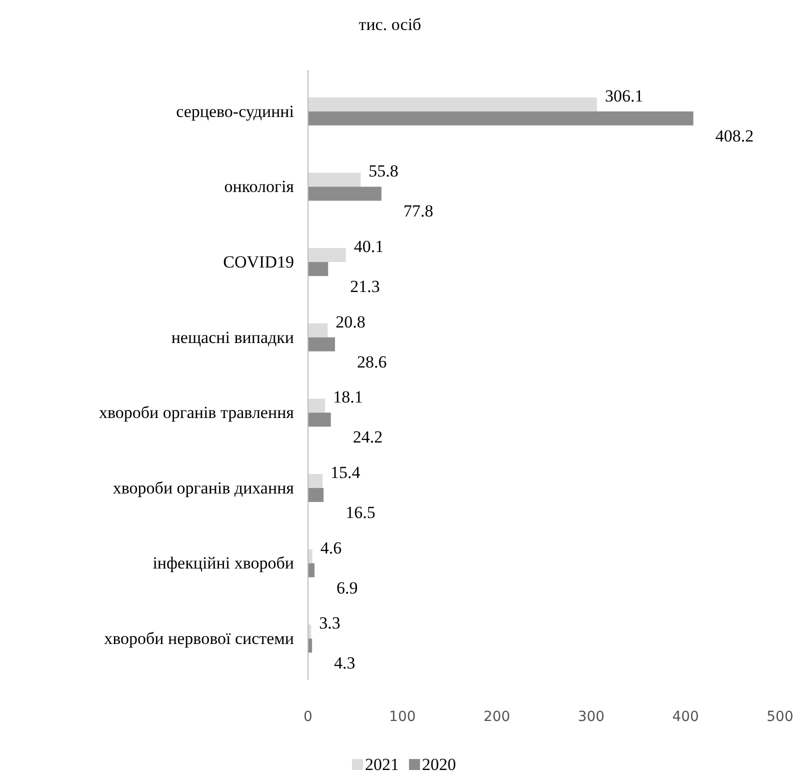 Image resolution: width=808 pixels, height=782 pixels. What do you see at coordinates (780, 716) in the screenshot?
I see `x-tick-label: 500` at bounding box center [780, 716].